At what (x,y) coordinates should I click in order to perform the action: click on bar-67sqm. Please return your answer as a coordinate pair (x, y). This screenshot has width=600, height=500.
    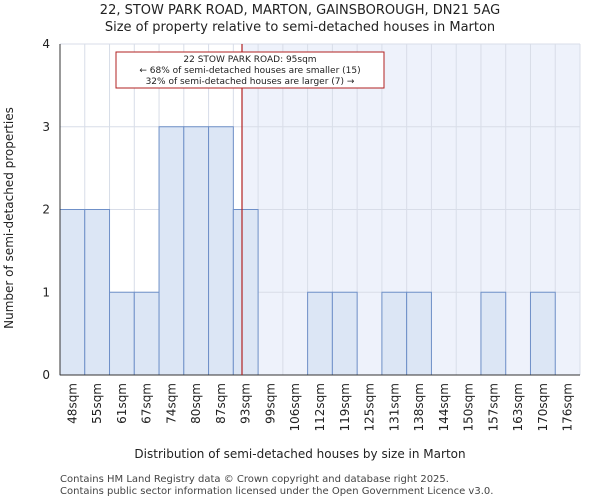
    Looking at the image, I should click on (146, 333).